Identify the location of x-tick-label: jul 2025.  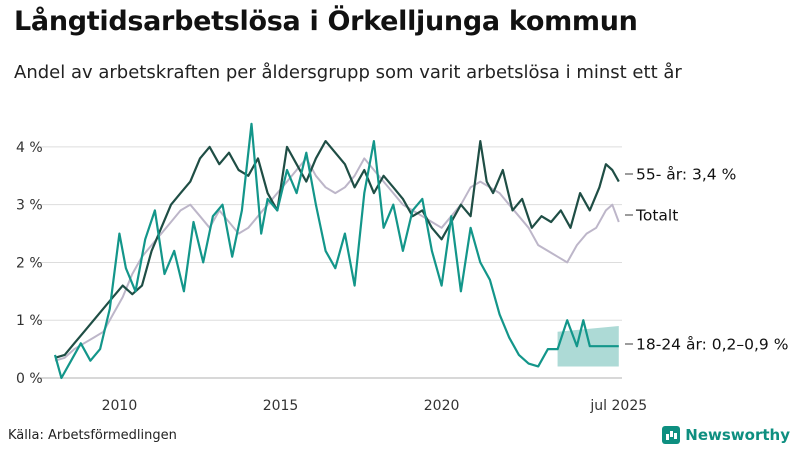
(618, 406).